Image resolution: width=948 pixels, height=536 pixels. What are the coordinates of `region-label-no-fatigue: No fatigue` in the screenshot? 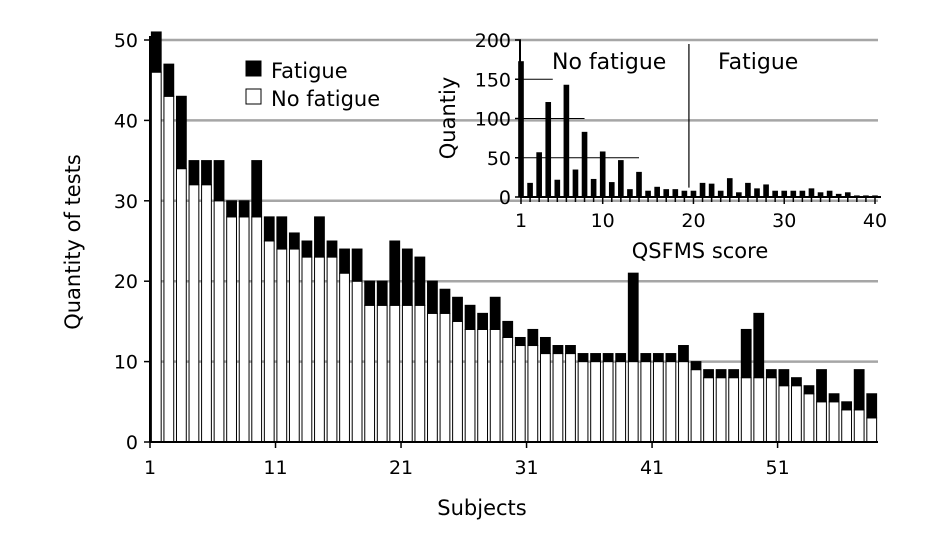 It's located at (609, 62).